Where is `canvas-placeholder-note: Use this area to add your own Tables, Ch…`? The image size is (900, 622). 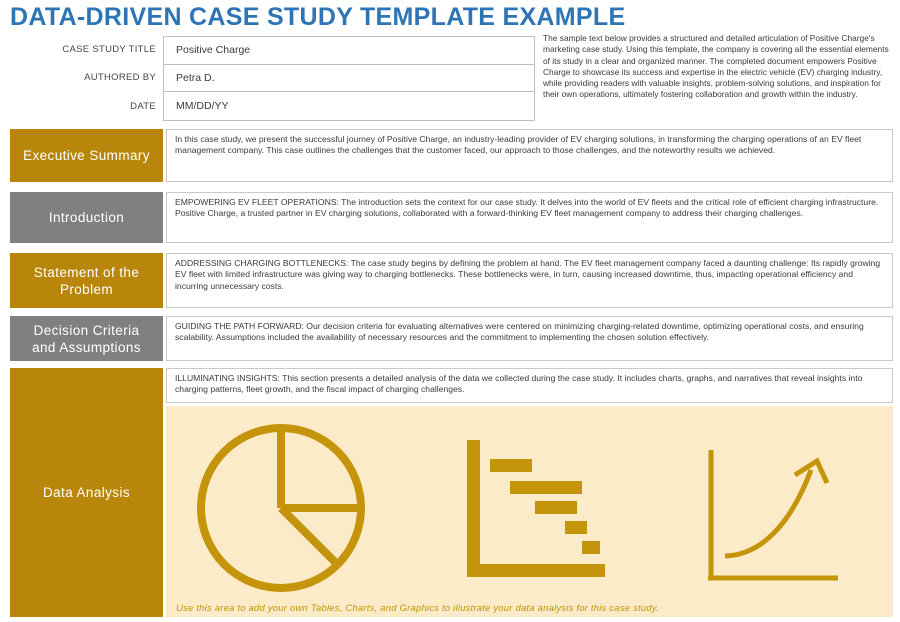
canvas-placeholder-note: Use this area to add your own Tables, Ch… is located at coordinates (417, 608).